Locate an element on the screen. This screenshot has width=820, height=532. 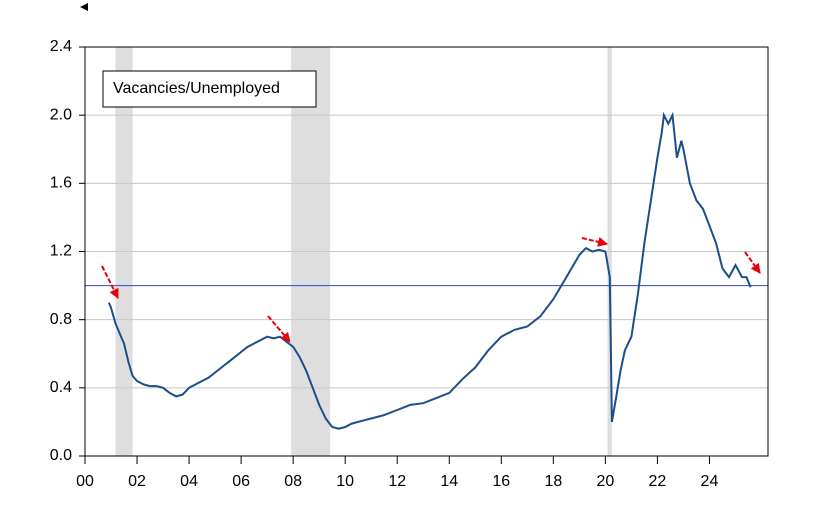
x-tick-label: 14 is located at coordinates (449, 481).